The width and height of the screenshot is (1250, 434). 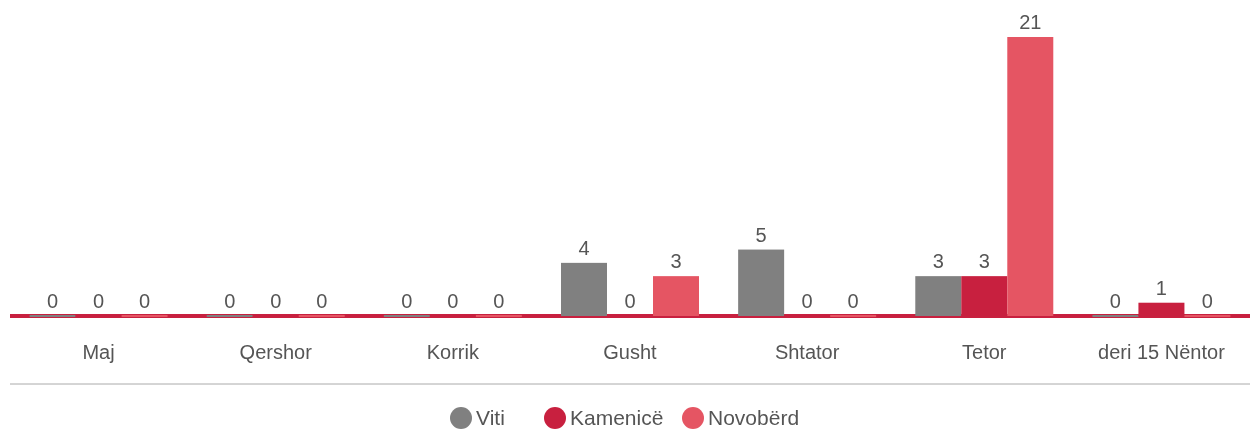 What do you see at coordinates (98, 352) in the screenshot?
I see `x-tick-label: Maj` at bounding box center [98, 352].